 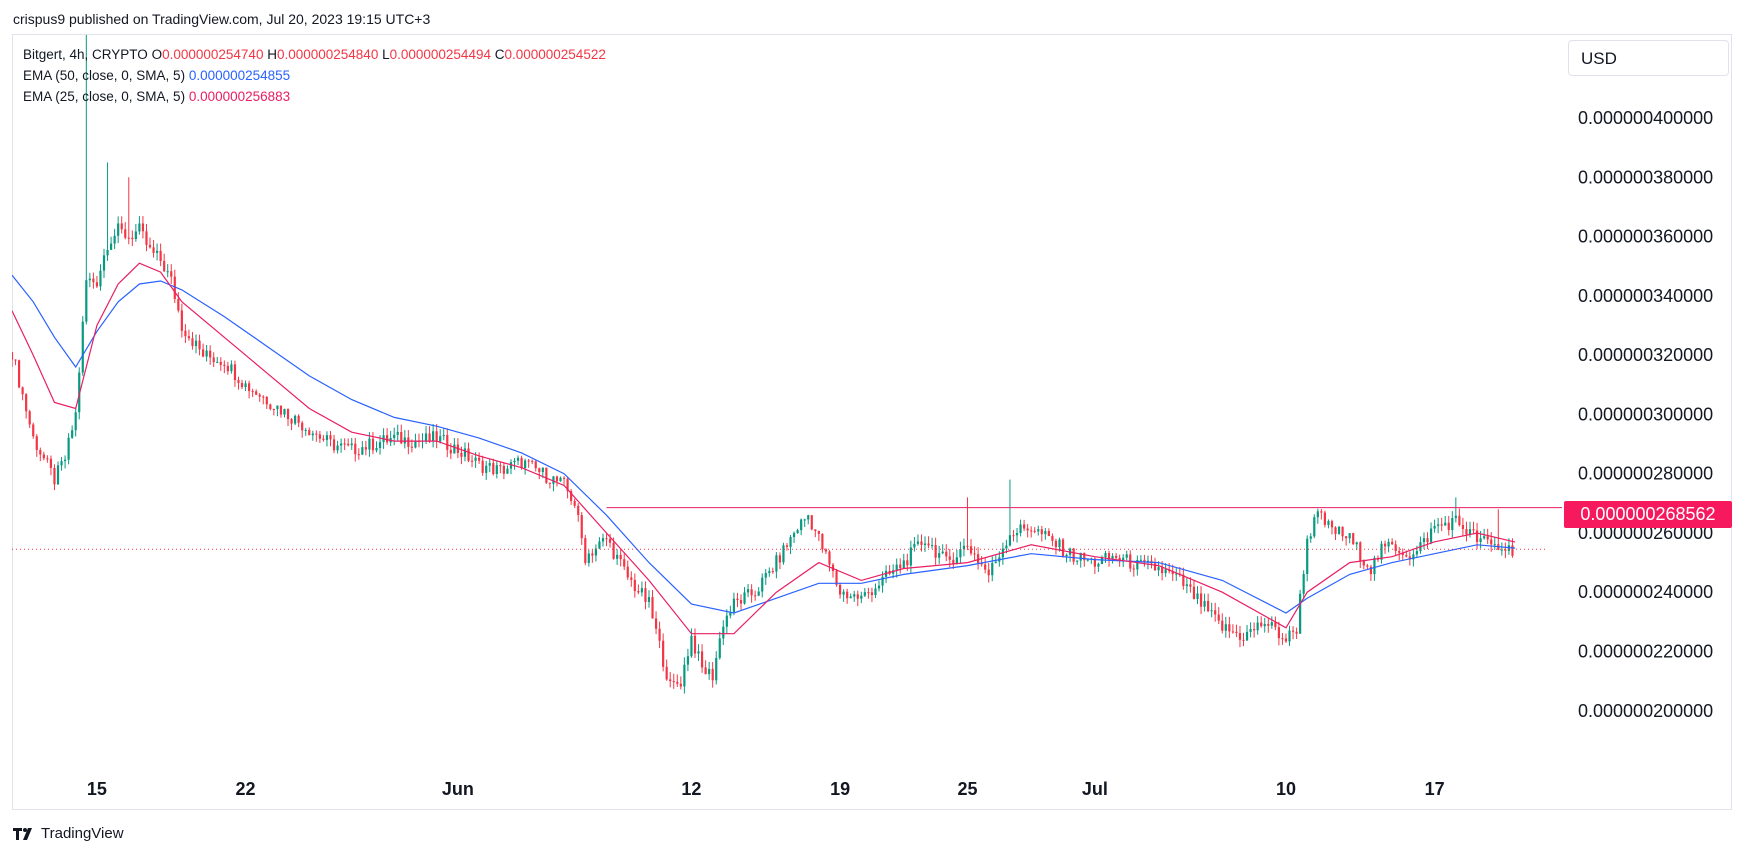 I want to click on legend-open-value: 0.000000254740, so click(x=213, y=54).